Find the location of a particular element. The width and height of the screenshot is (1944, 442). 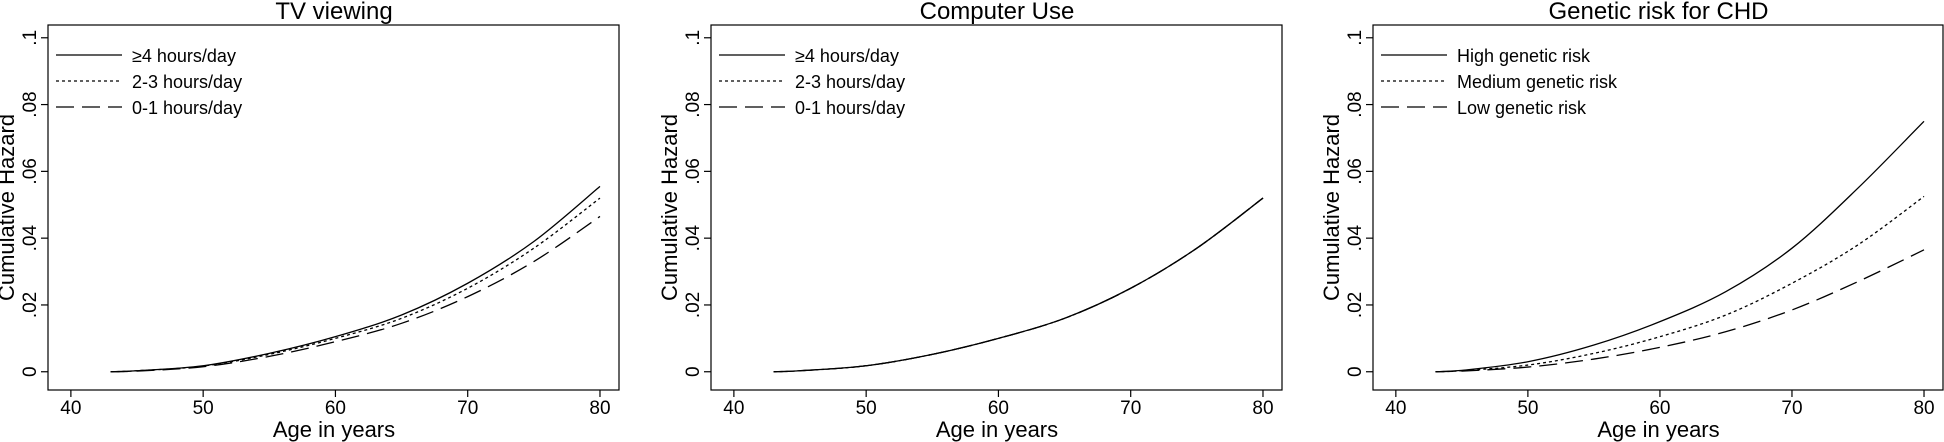

legend-label: Medium genetic risk is located at coordinates (1537, 82).